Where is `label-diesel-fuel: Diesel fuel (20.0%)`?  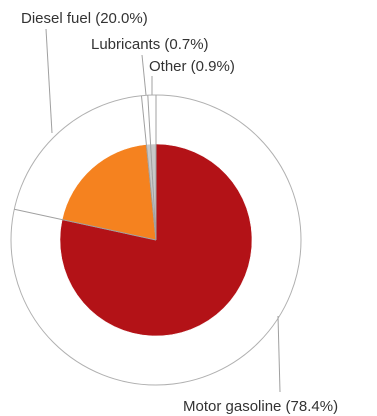
label-diesel-fuel: Diesel fuel (20.0%) is located at coordinates (84, 18).